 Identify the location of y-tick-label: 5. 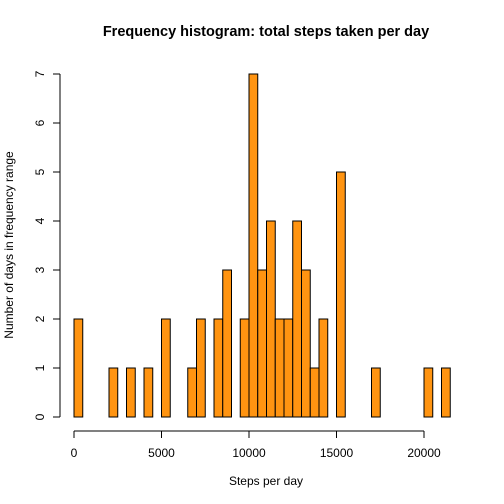
(40, 171).